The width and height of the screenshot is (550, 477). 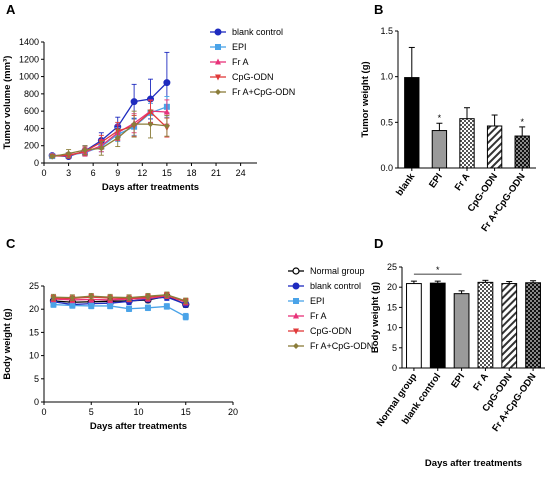 What do you see at coordinates (7, 103) in the screenshot?
I see `y-axis-title: Tumor volume (mm³)` at bounding box center [7, 103].